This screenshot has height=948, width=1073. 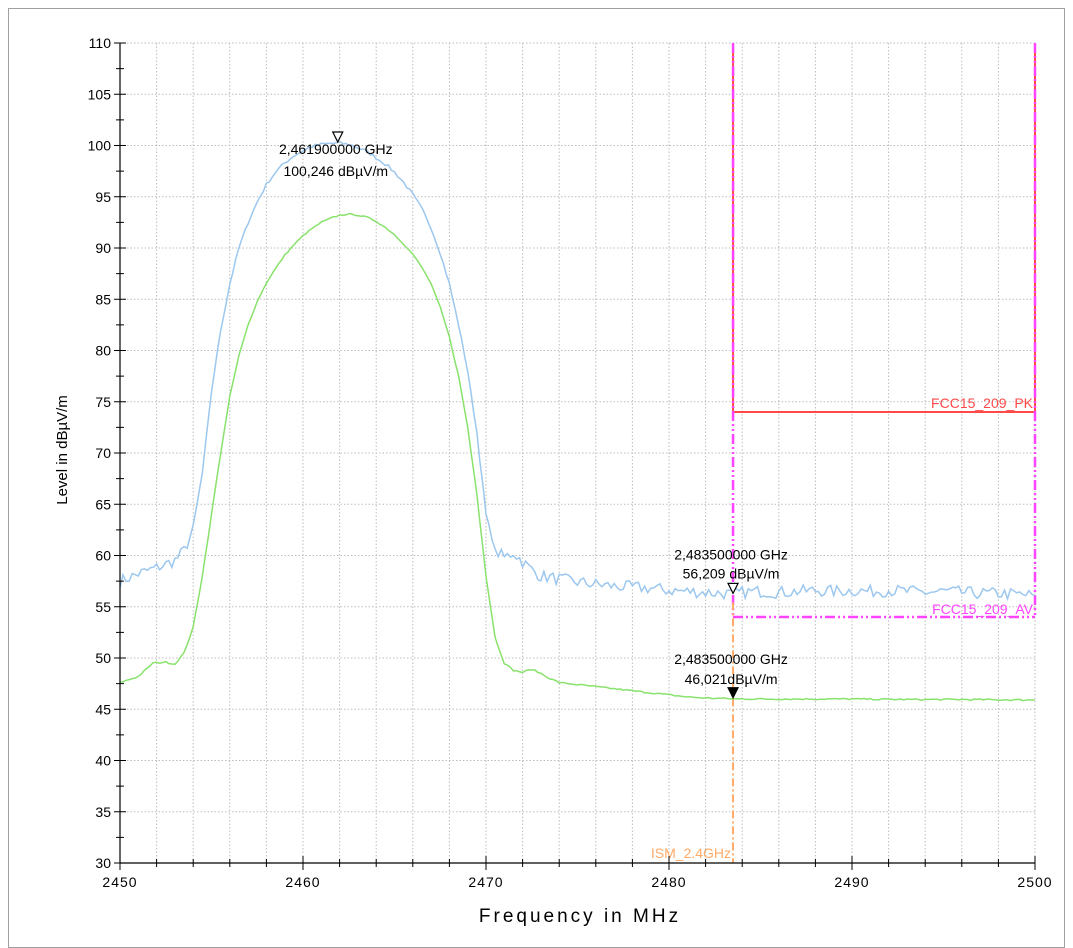 I want to click on y-tick-label: 50, so click(x=103, y=658).